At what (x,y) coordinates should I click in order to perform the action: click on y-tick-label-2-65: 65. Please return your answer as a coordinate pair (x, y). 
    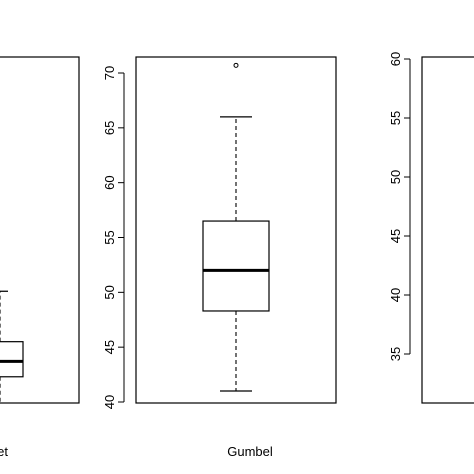
    Looking at the image, I should click on (109, 128).